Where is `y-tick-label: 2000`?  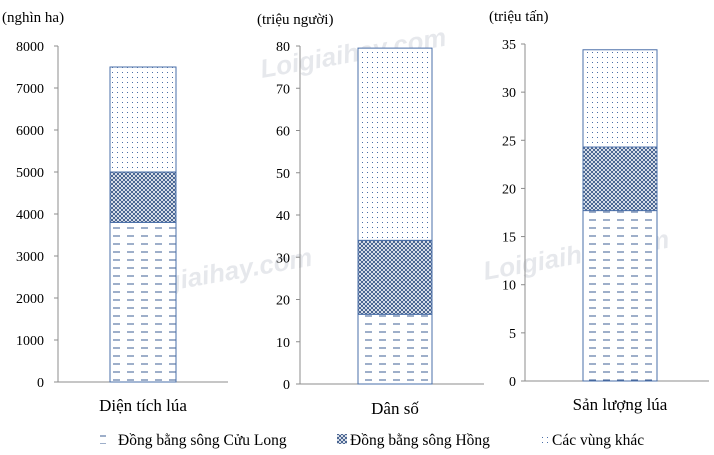 y-tick-label: 2000 is located at coordinates (30, 299).